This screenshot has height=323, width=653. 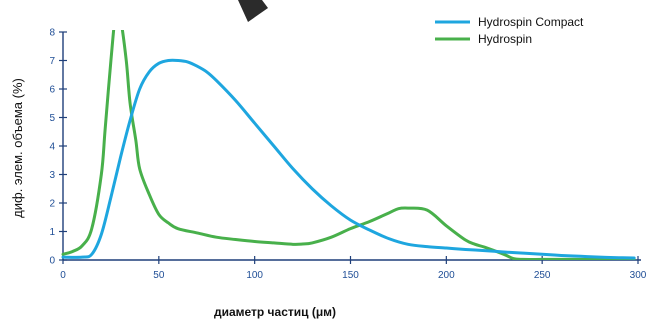 I want to click on x-tick-label: 50, so click(x=159, y=275).